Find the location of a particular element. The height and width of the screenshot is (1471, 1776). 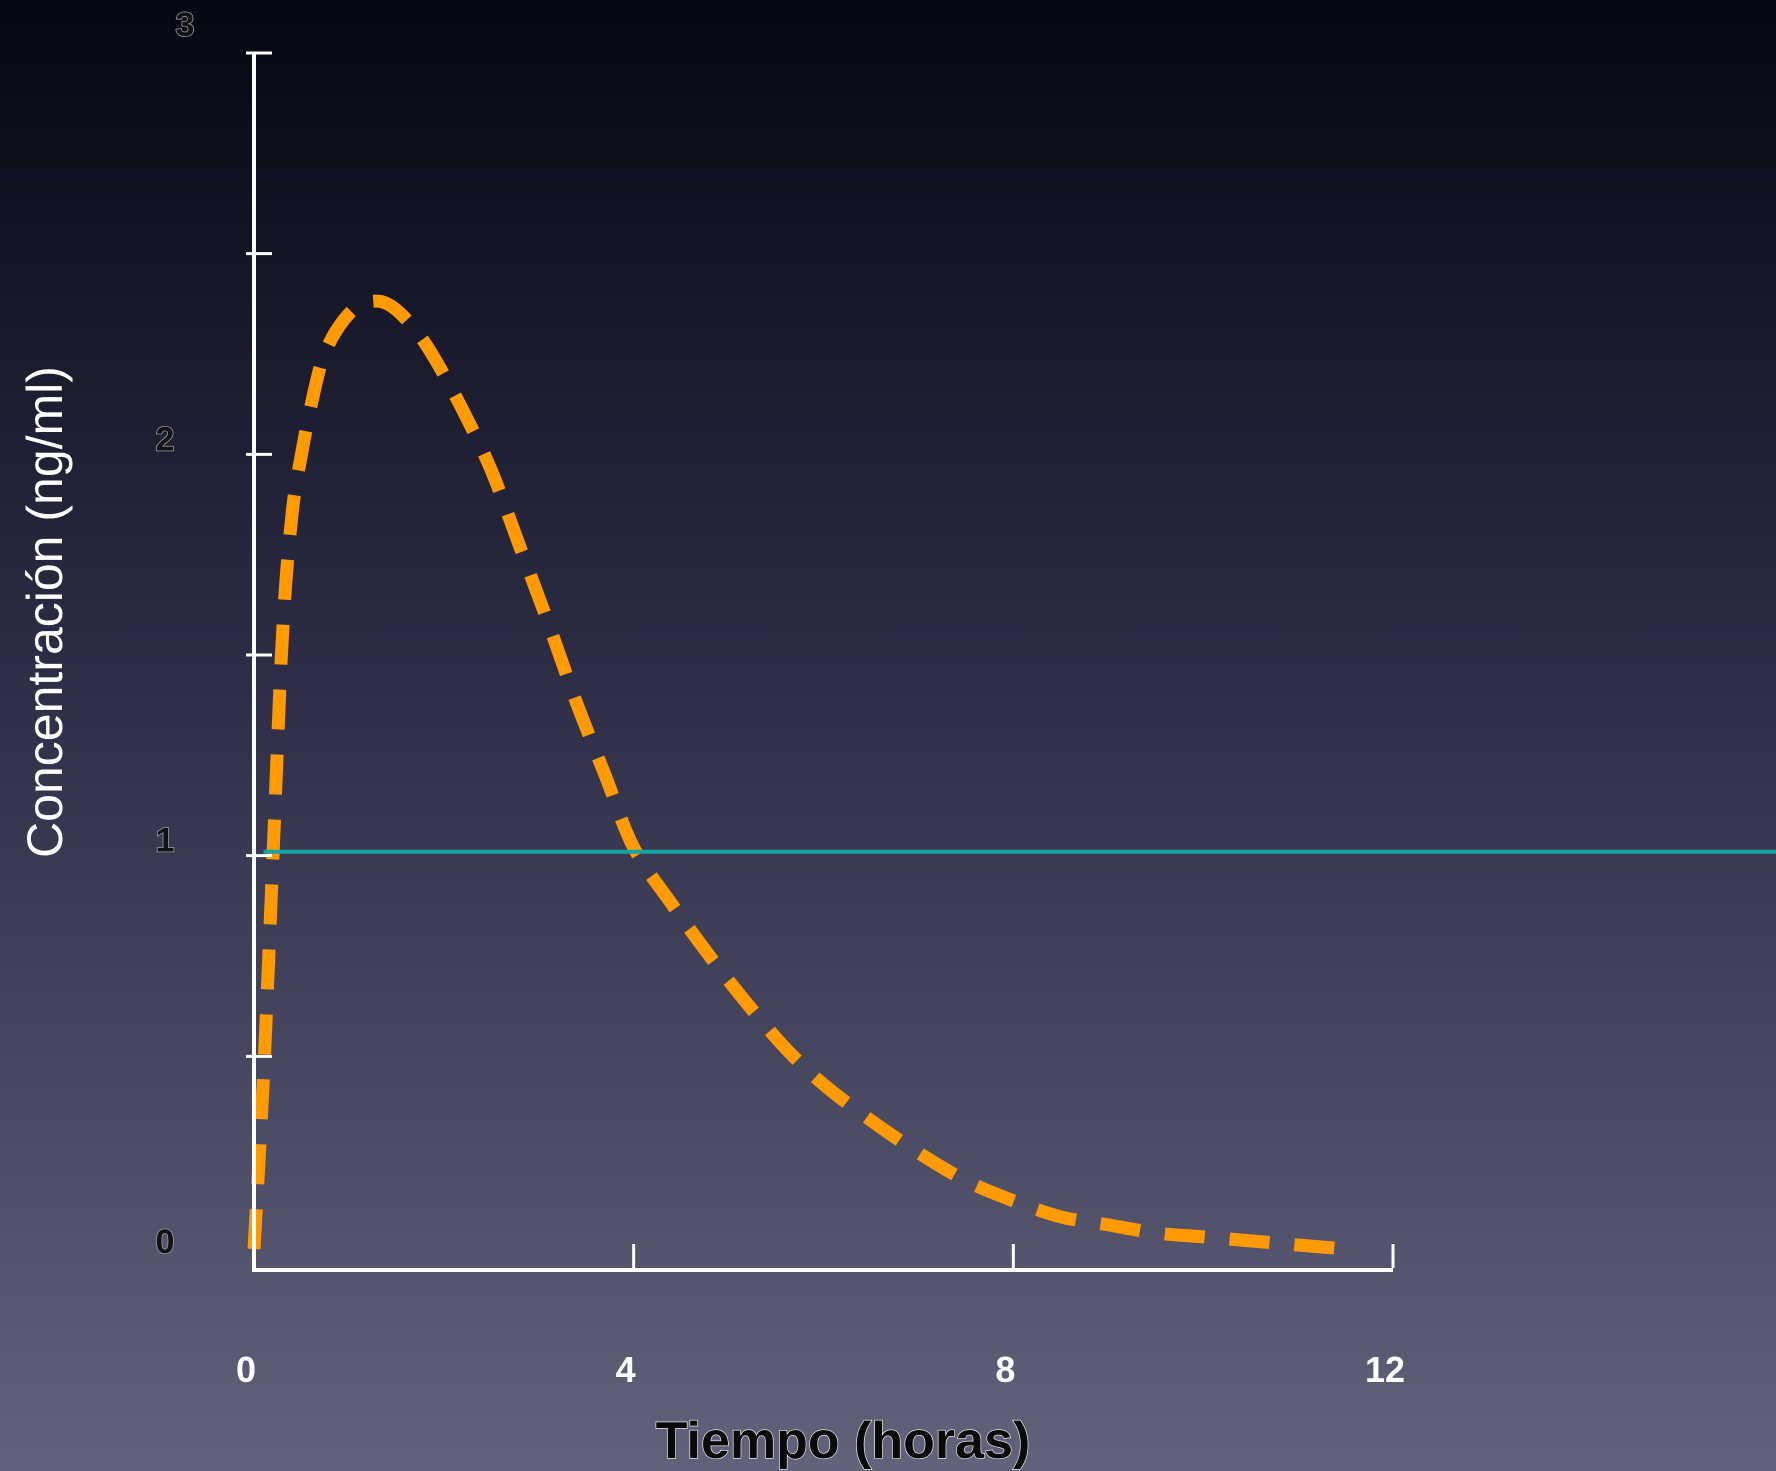

y-tick-label: 3 is located at coordinates (185, 25).